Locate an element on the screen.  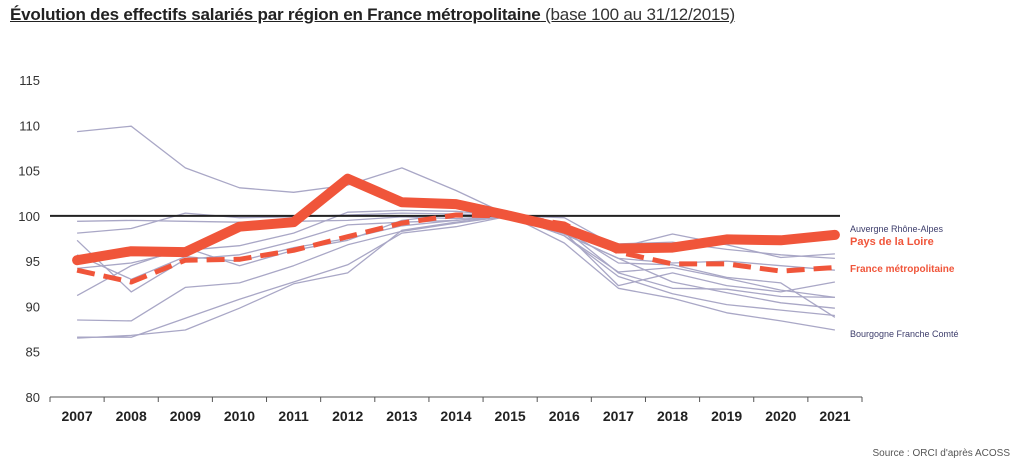
label-pays-de-la-loire: Pays de la Loire is located at coordinates (892, 242).